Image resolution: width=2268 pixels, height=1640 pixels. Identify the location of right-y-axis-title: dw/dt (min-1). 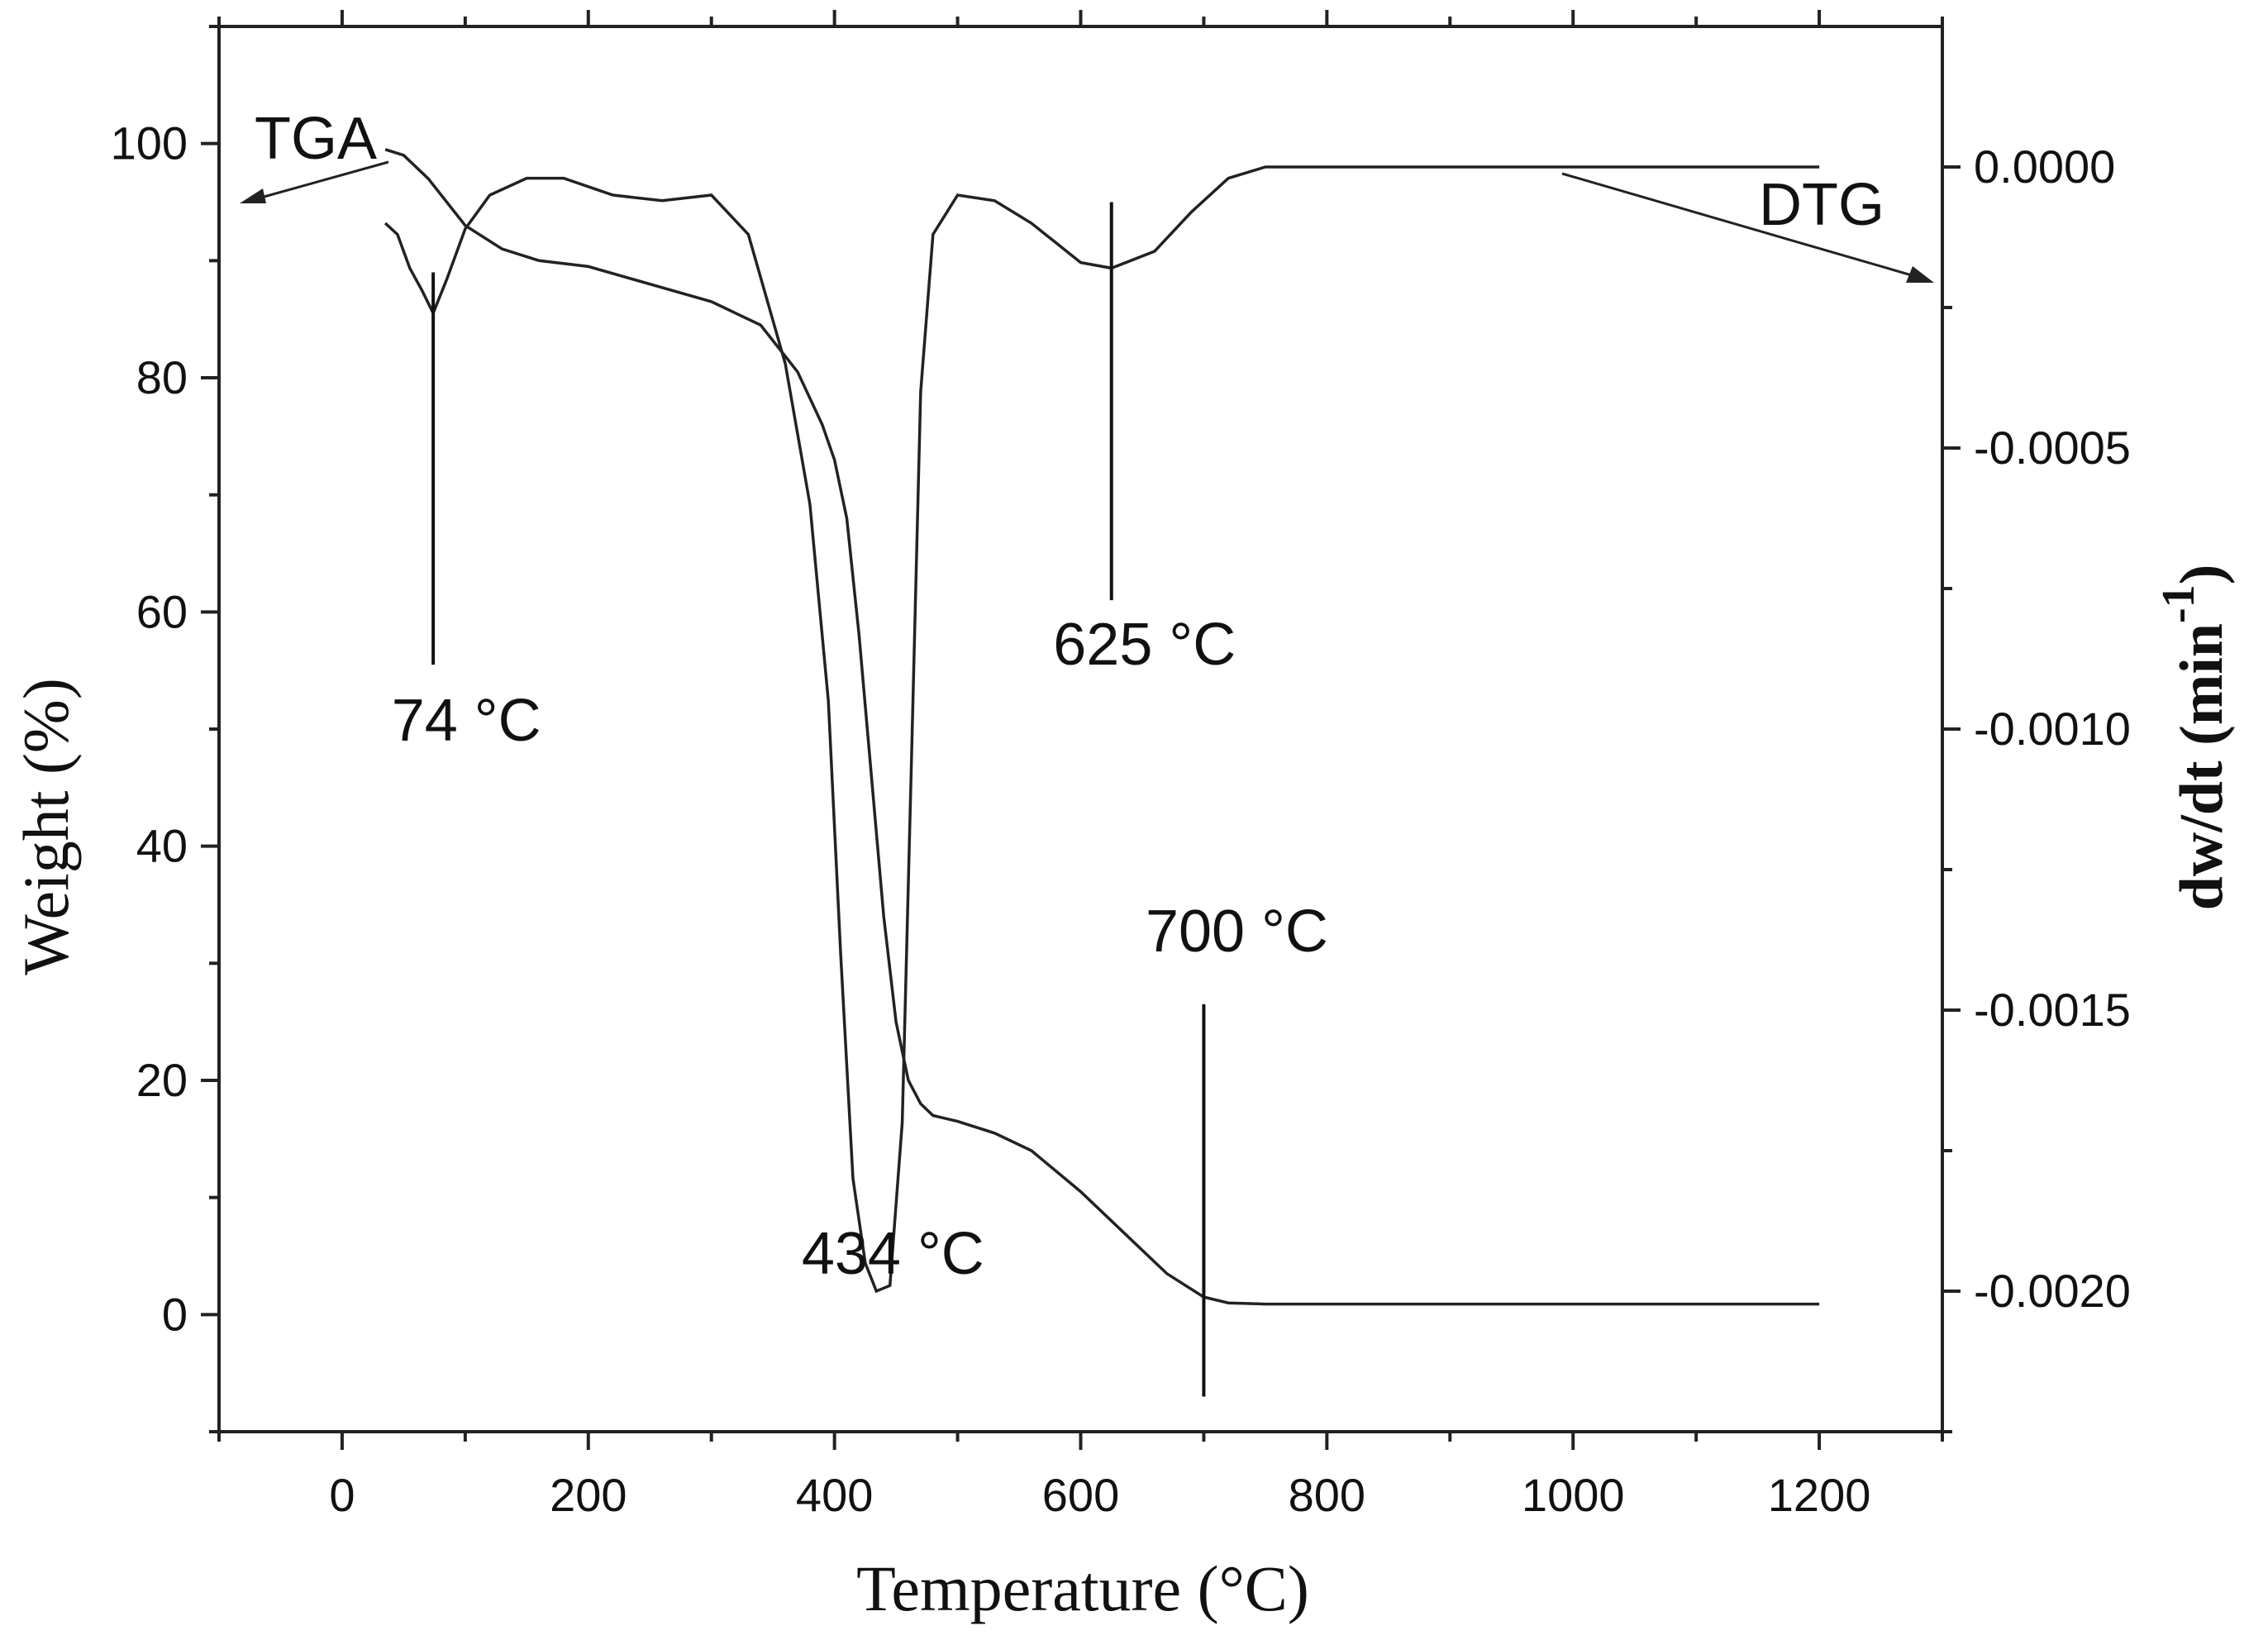
(2195, 738).